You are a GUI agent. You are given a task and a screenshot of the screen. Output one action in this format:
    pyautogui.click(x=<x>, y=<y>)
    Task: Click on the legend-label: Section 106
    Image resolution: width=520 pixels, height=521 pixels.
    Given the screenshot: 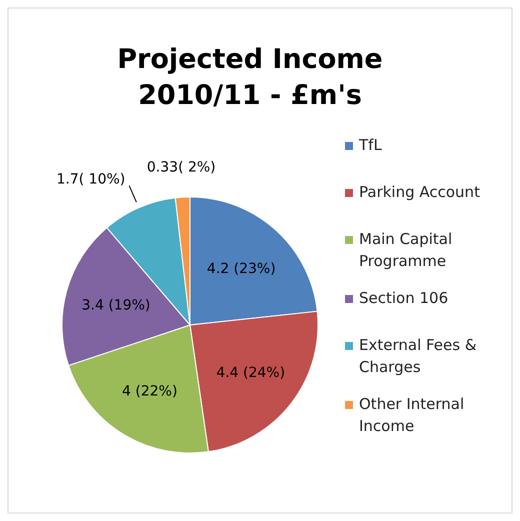 What is the action you would take?
    pyautogui.click(x=403, y=298)
    